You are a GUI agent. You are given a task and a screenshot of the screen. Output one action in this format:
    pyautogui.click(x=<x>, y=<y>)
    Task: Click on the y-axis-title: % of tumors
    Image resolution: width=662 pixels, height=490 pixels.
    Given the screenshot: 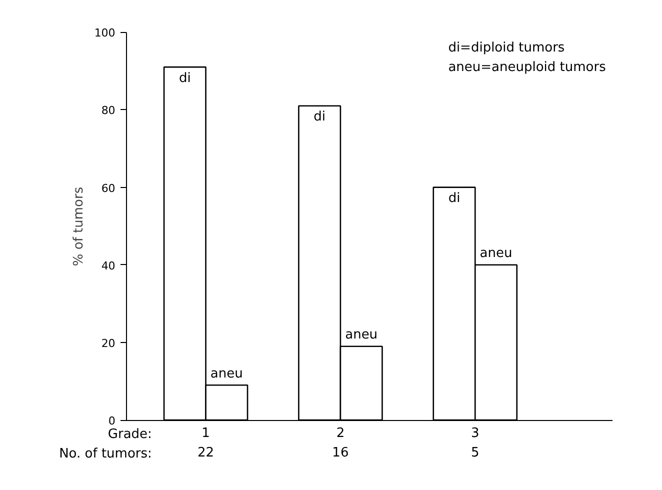 What is the action you would take?
    pyautogui.click(x=79, y=226)
    